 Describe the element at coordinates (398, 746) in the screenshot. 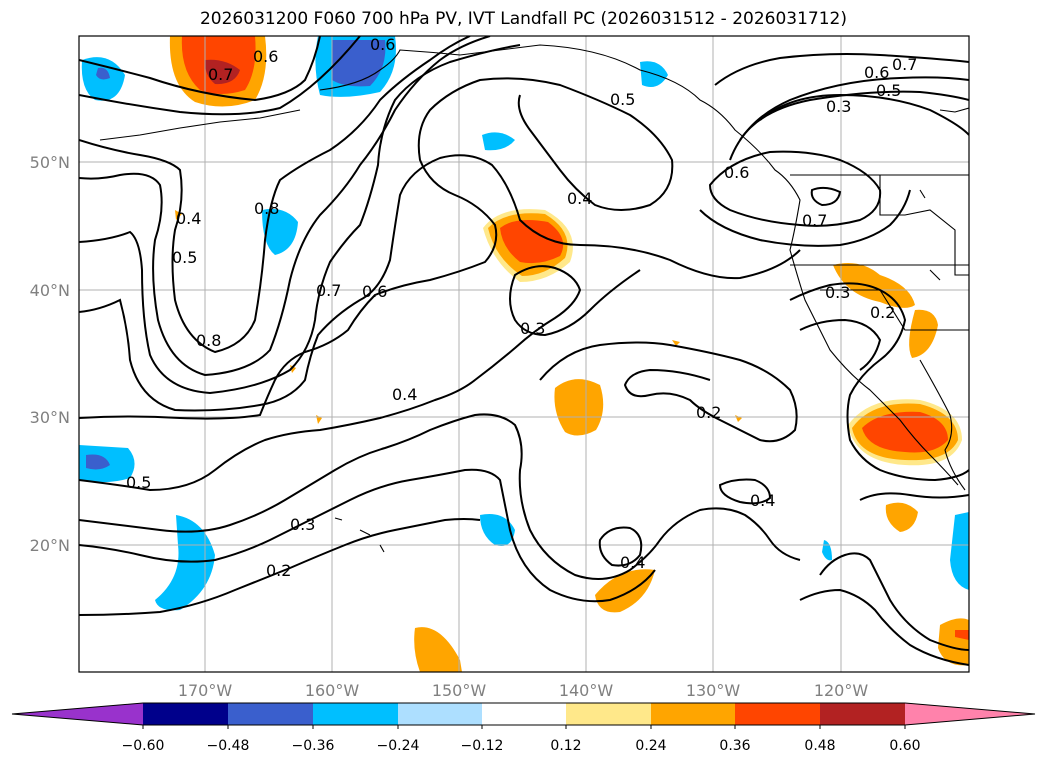

I see `colorbar-tick-label: −0.24` at that location.